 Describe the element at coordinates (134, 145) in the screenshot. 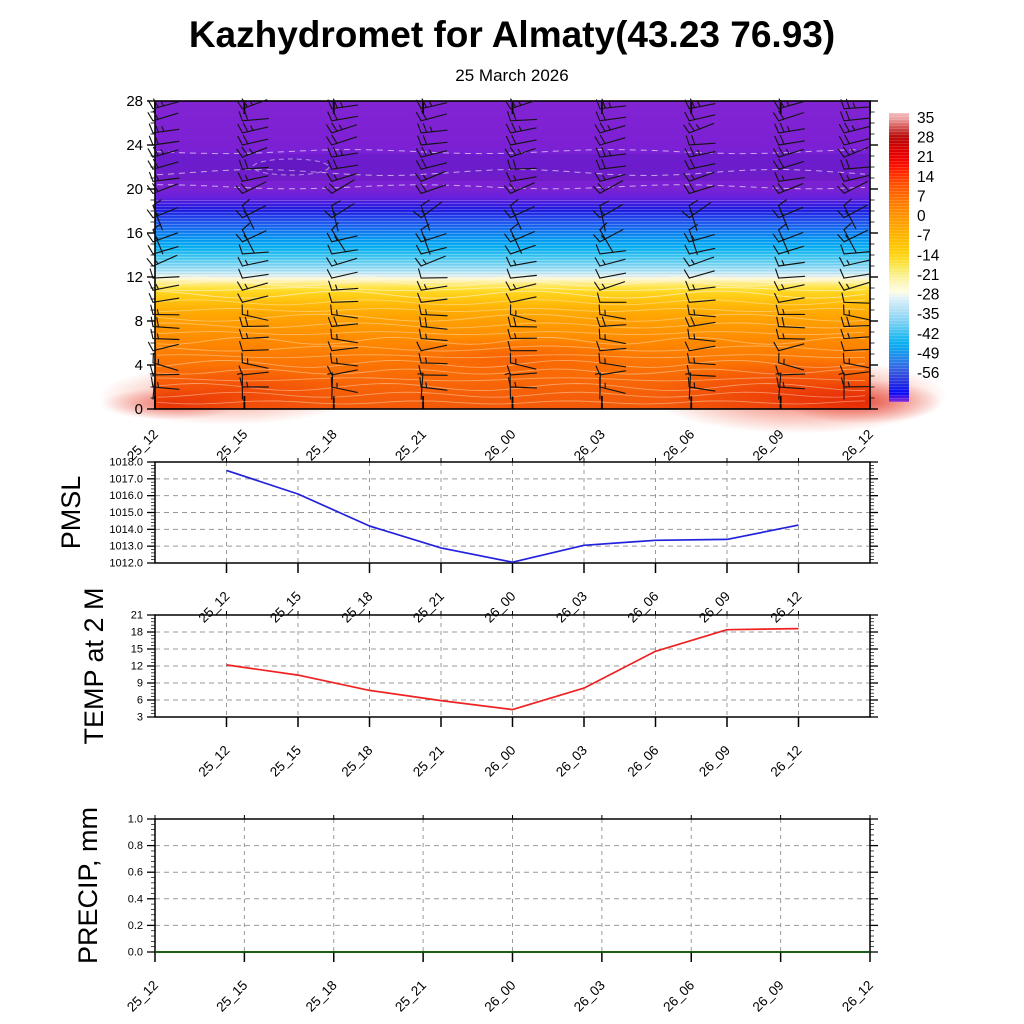

I see `height-axis-label: 24` at that location.